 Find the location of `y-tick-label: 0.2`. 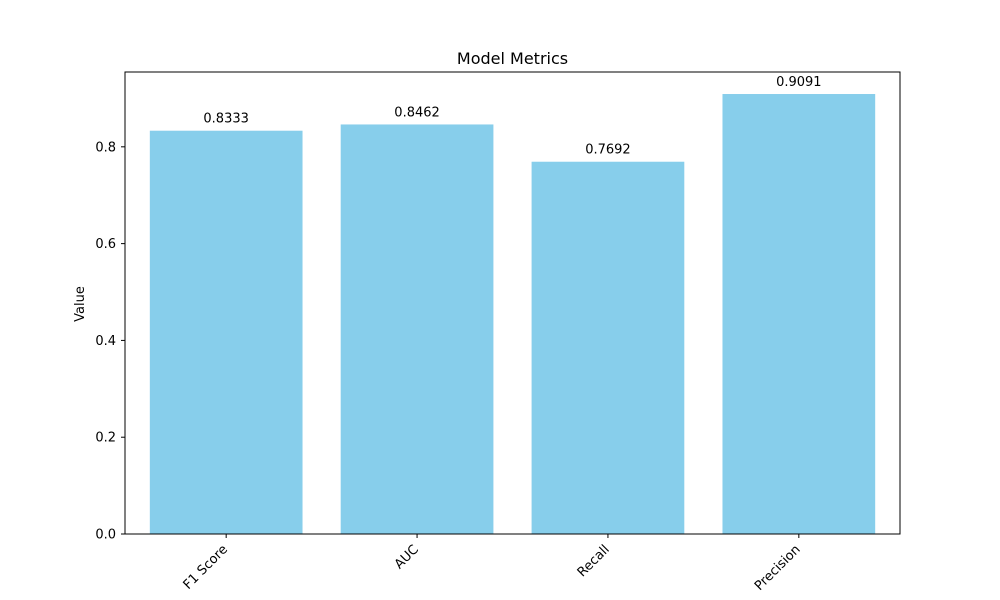

y-tick-label: 0.2 is located at coordinates (105, 438).